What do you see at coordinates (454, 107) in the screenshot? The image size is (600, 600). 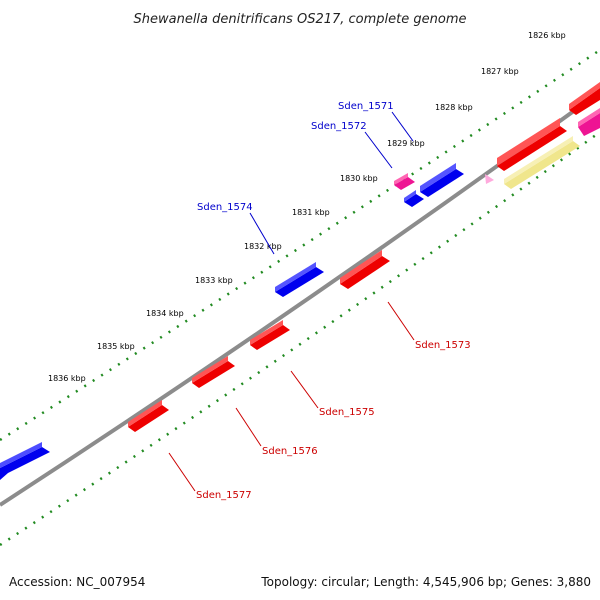 I see `kbp-tick-label: 1828 kbp` at bounding box center [454, 107].